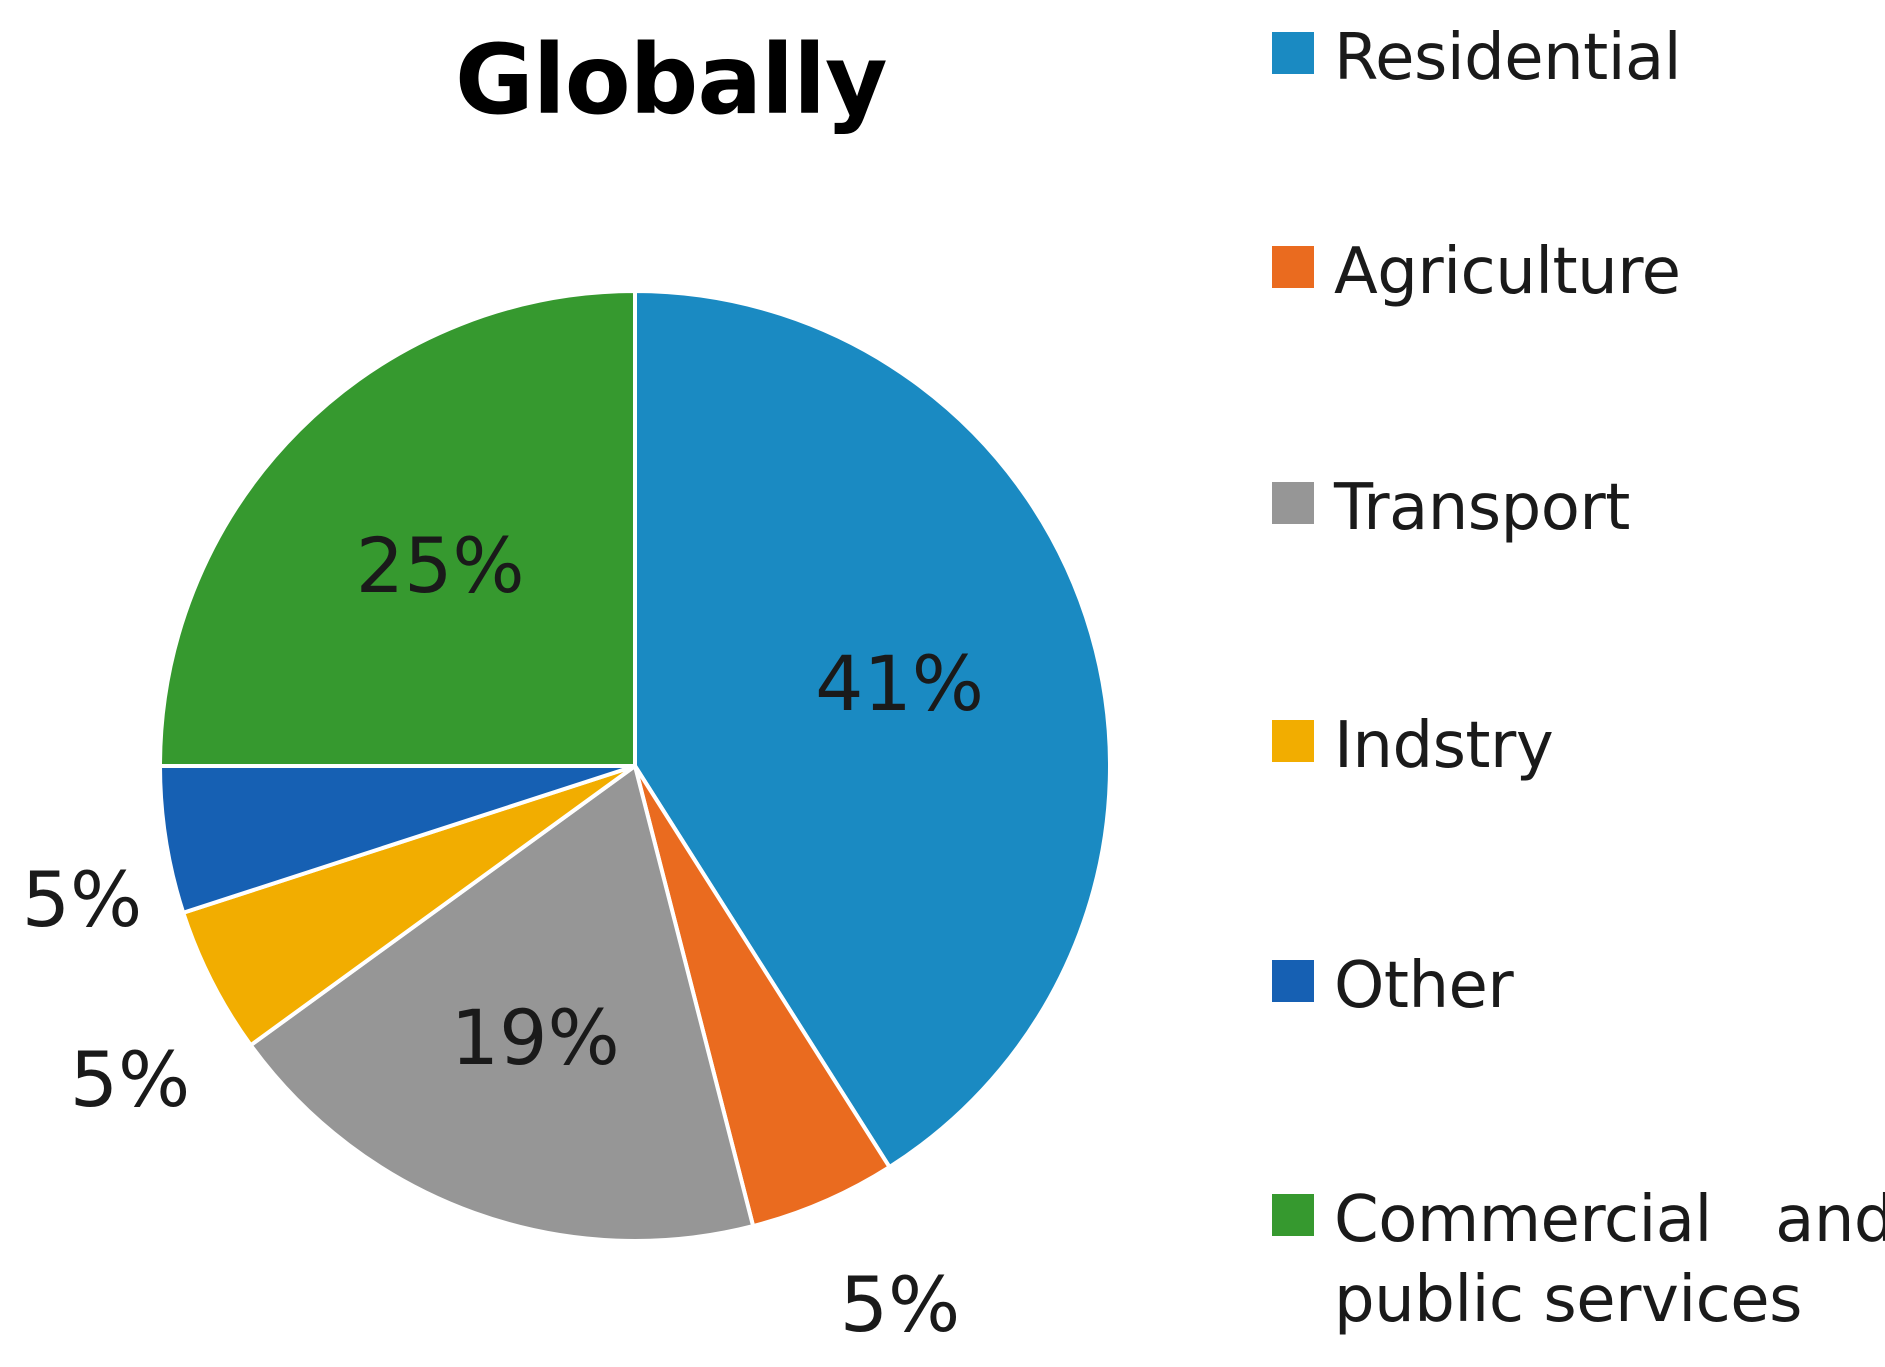  What do you see at coordinates (1508, 58) in the screenshot?
I see `legend-label: Residential` at bounding box center [1508, 58].